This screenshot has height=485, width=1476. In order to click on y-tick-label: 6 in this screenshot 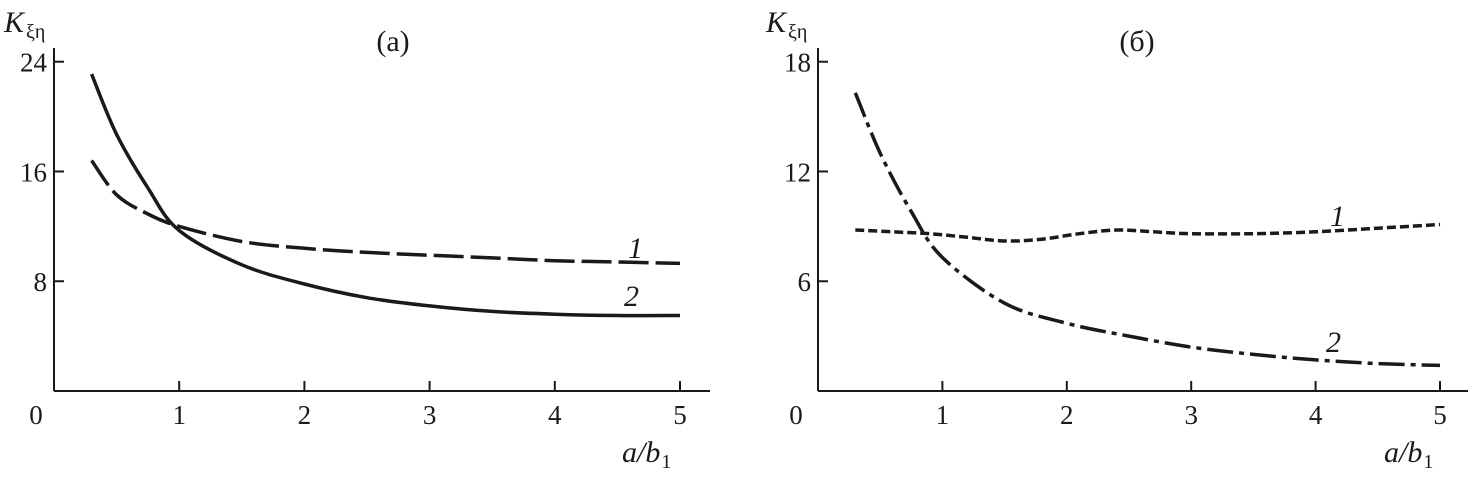, I will do `click(805, 282)`.